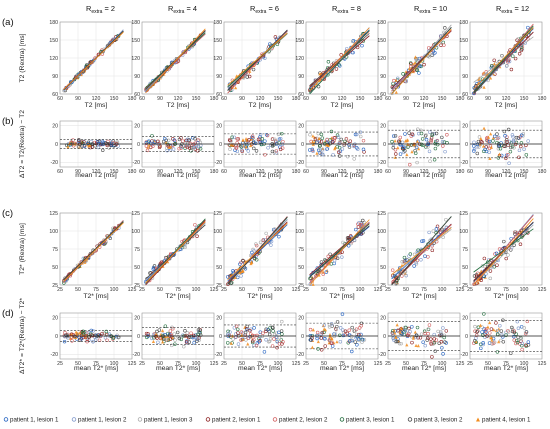 The width and height of the screenshot is (550, 429). What do you see at coordinates (342, 364) in the screenshot?
I see `x-tick-label: 75` at bounding box center [342, 364].